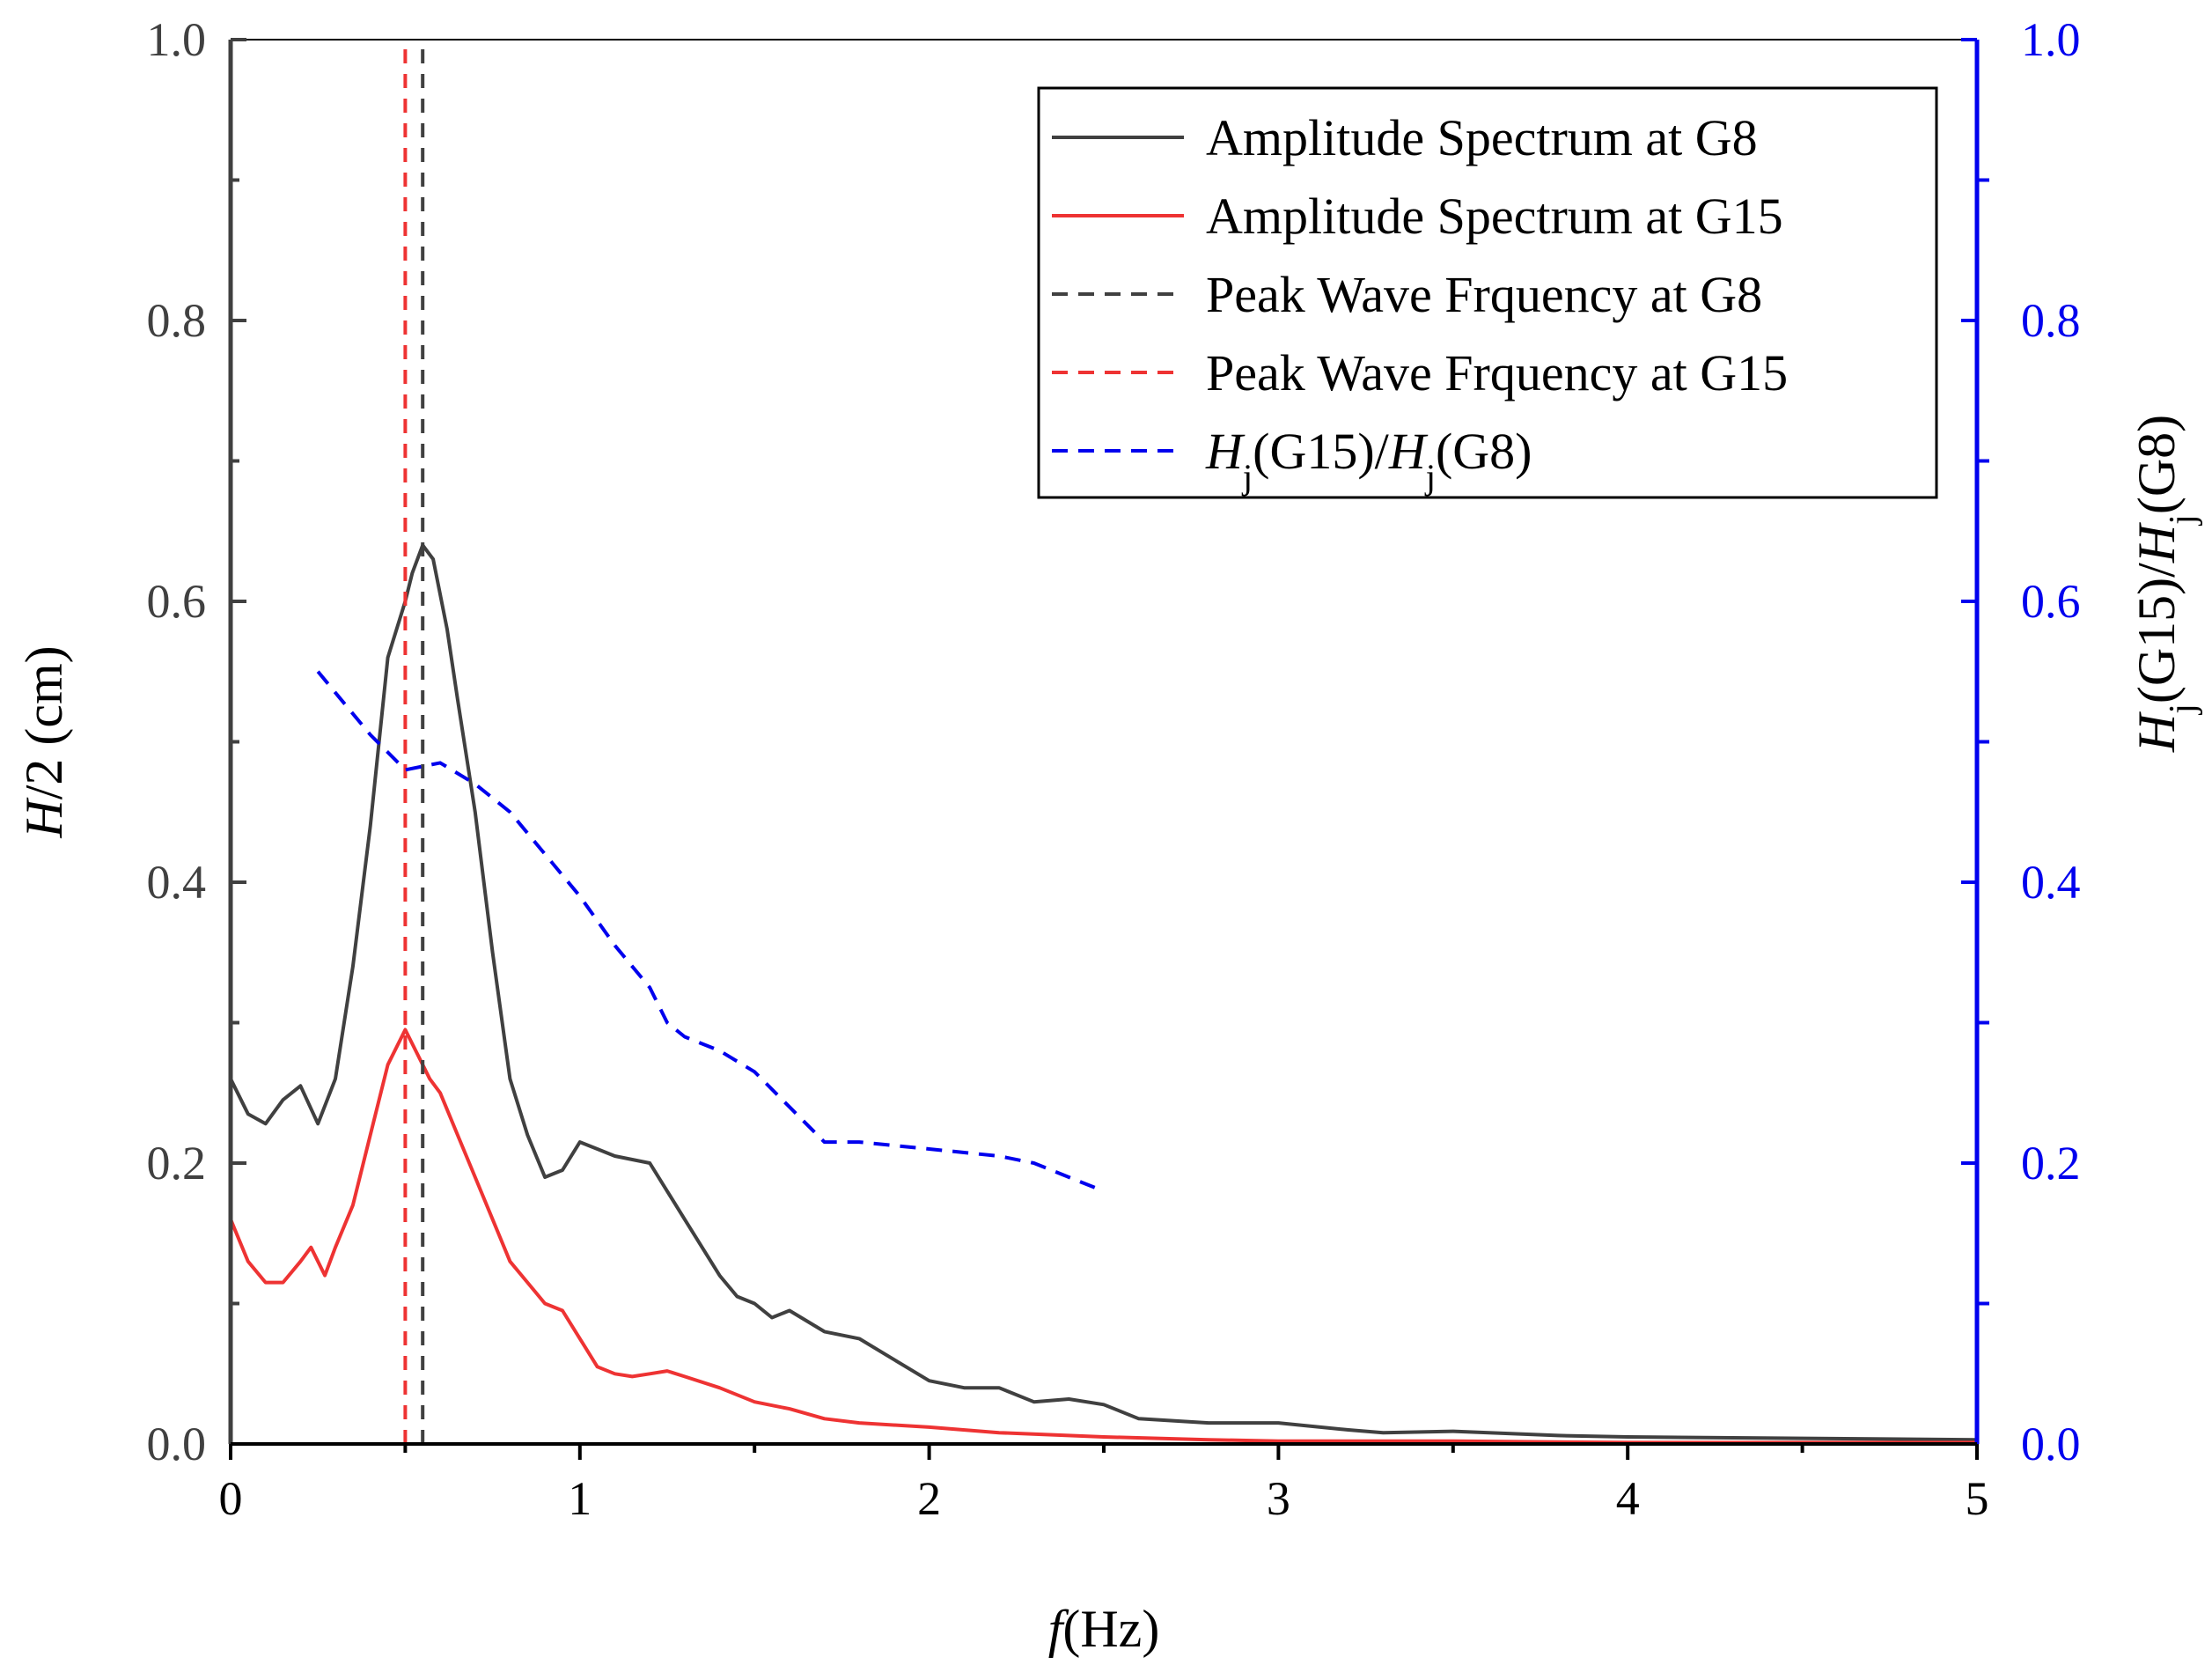 The image size is (2212, 1672). Describe the element at coordinates (1278, 1499) in the screenshot. I see `x-tick-label: 3` at that location.